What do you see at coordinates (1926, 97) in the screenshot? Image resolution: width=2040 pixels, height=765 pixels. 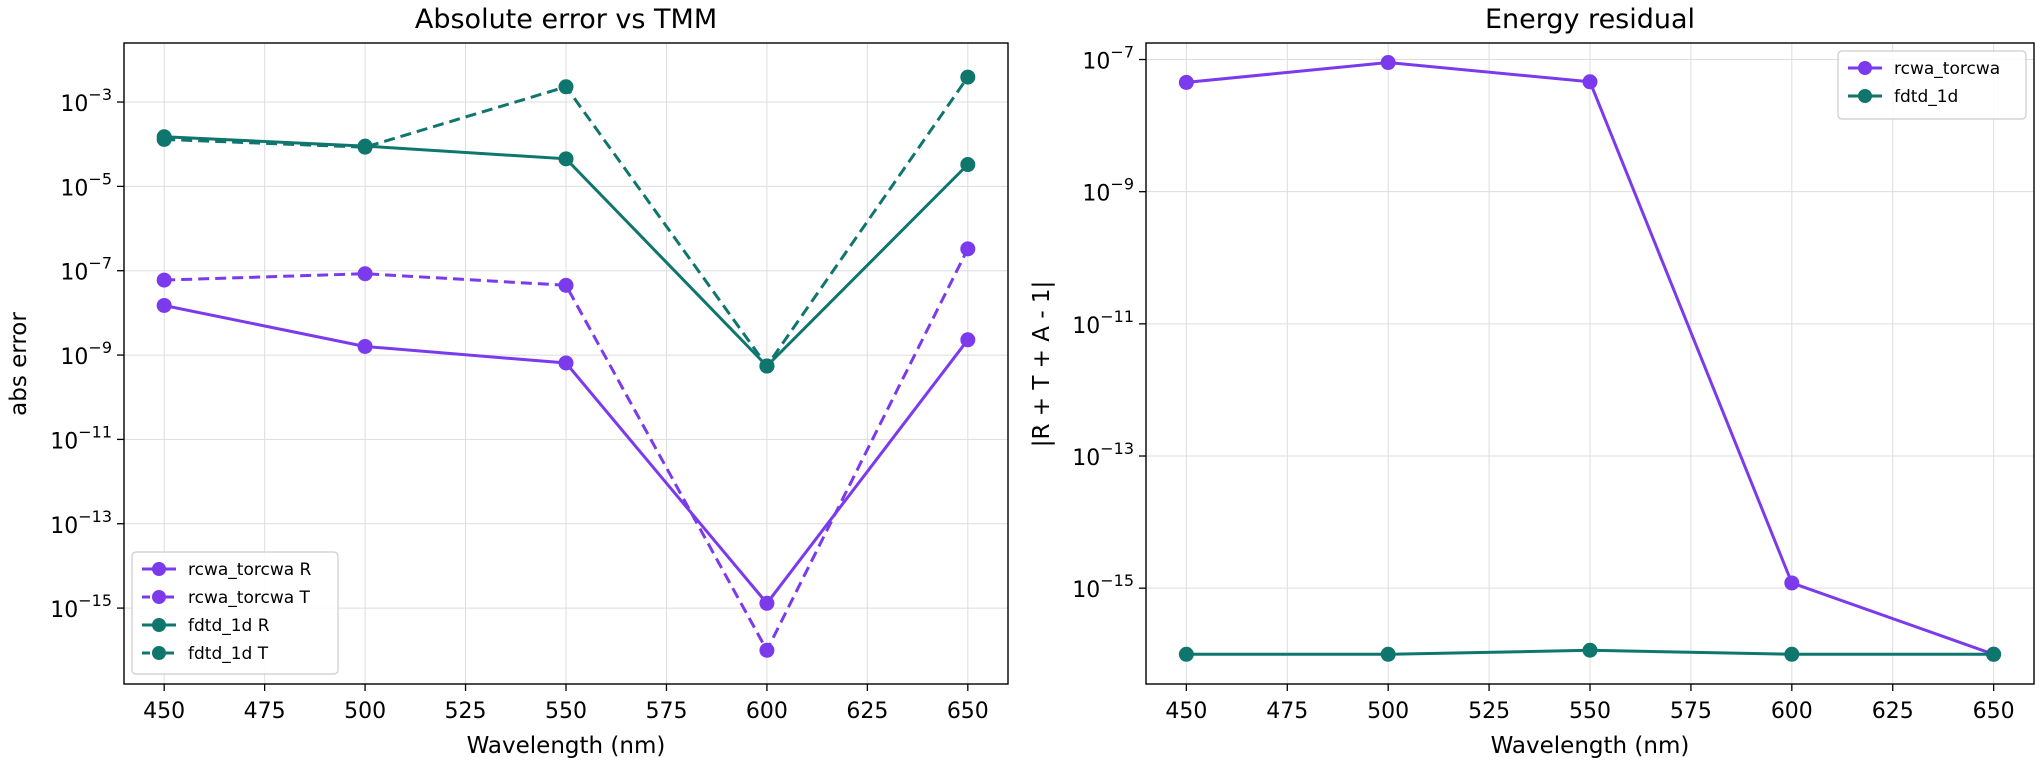 I see `legend-label: fdtd_1d` at bounding box center [1926, 97].